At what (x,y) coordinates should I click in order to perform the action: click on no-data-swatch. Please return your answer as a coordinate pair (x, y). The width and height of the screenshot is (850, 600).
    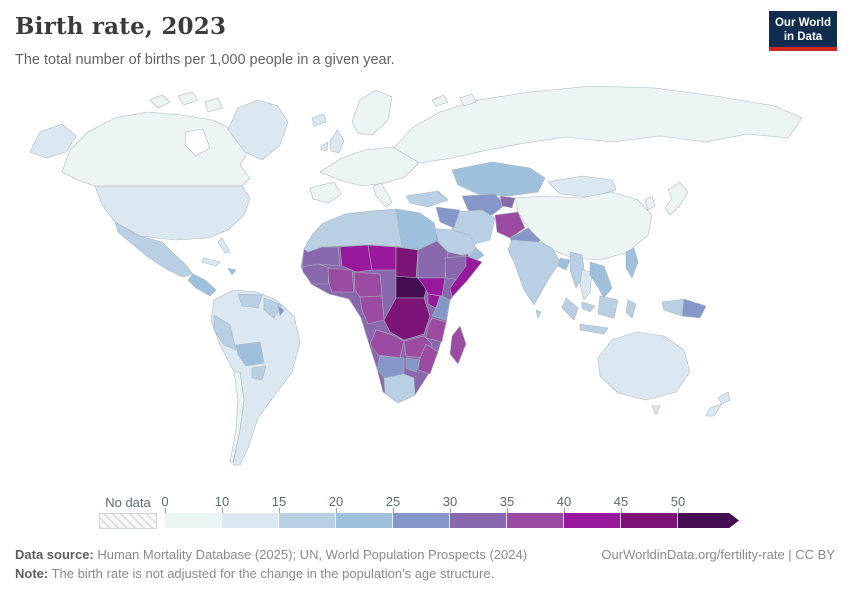
    Looking at the image, I should click on (128, 521).